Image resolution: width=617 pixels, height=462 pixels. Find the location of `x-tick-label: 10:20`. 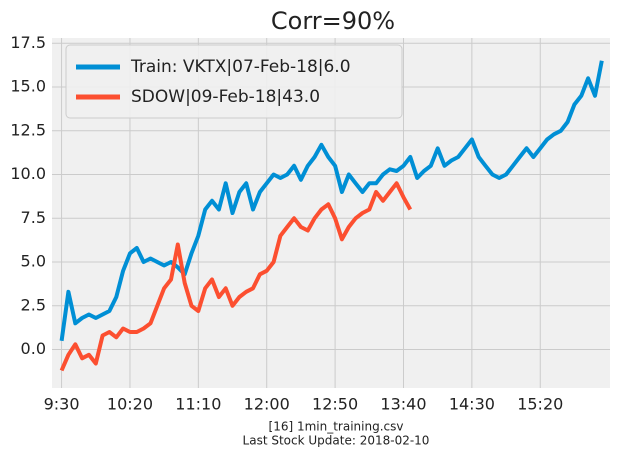

x-tick-label: 10:20 is located at coordinates (130, 404).